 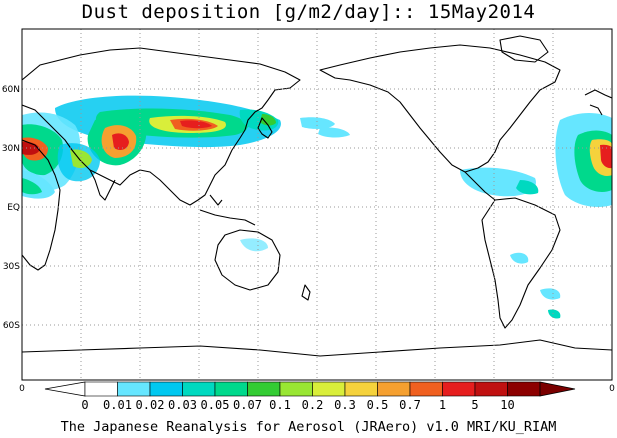 What do you see at coordinates (612, 389) in the screenshot?
I see `lon-label-right: 0` at bounding box center [612, 389].